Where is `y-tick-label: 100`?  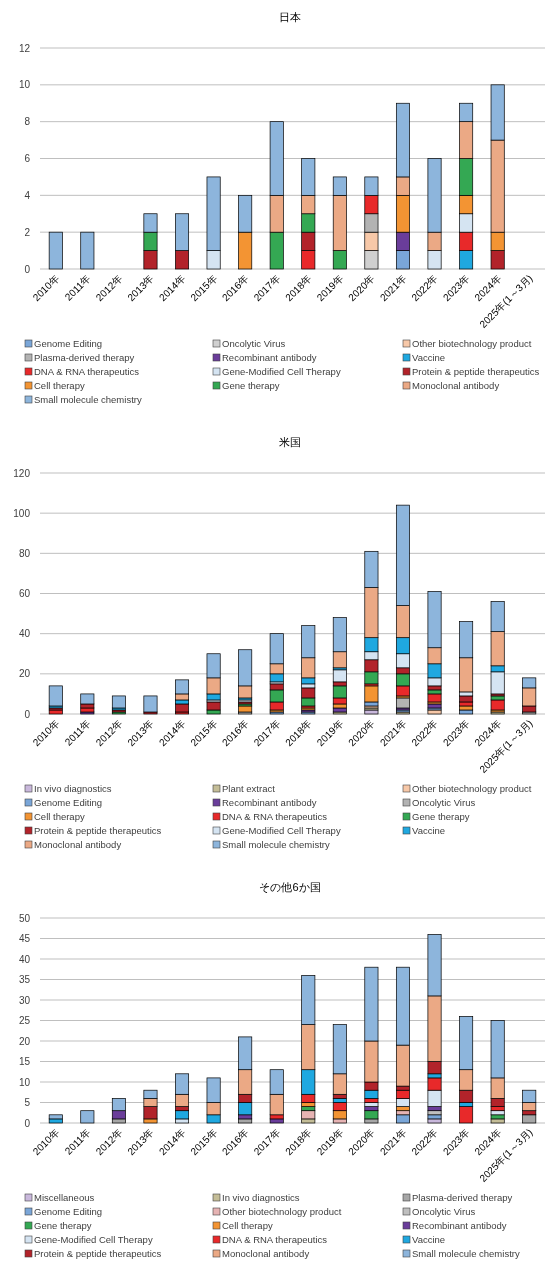 y-tick-label: 100 is located at coordinates (22, 513).